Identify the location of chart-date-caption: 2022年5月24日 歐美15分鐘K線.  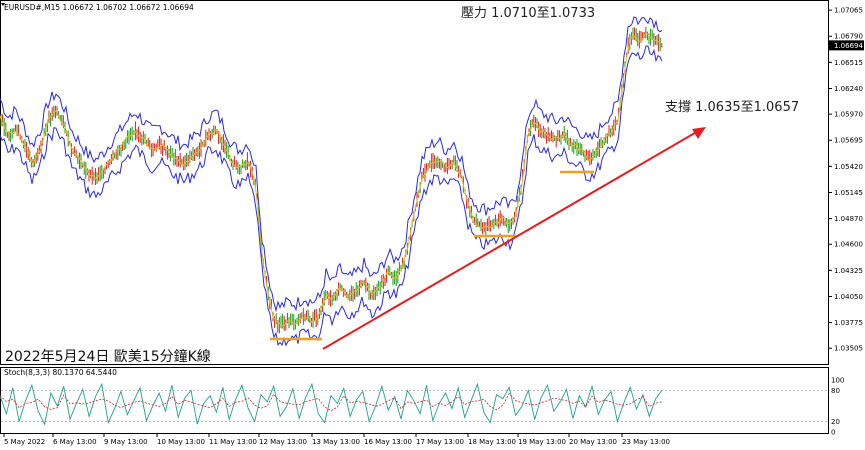
(108, 356).